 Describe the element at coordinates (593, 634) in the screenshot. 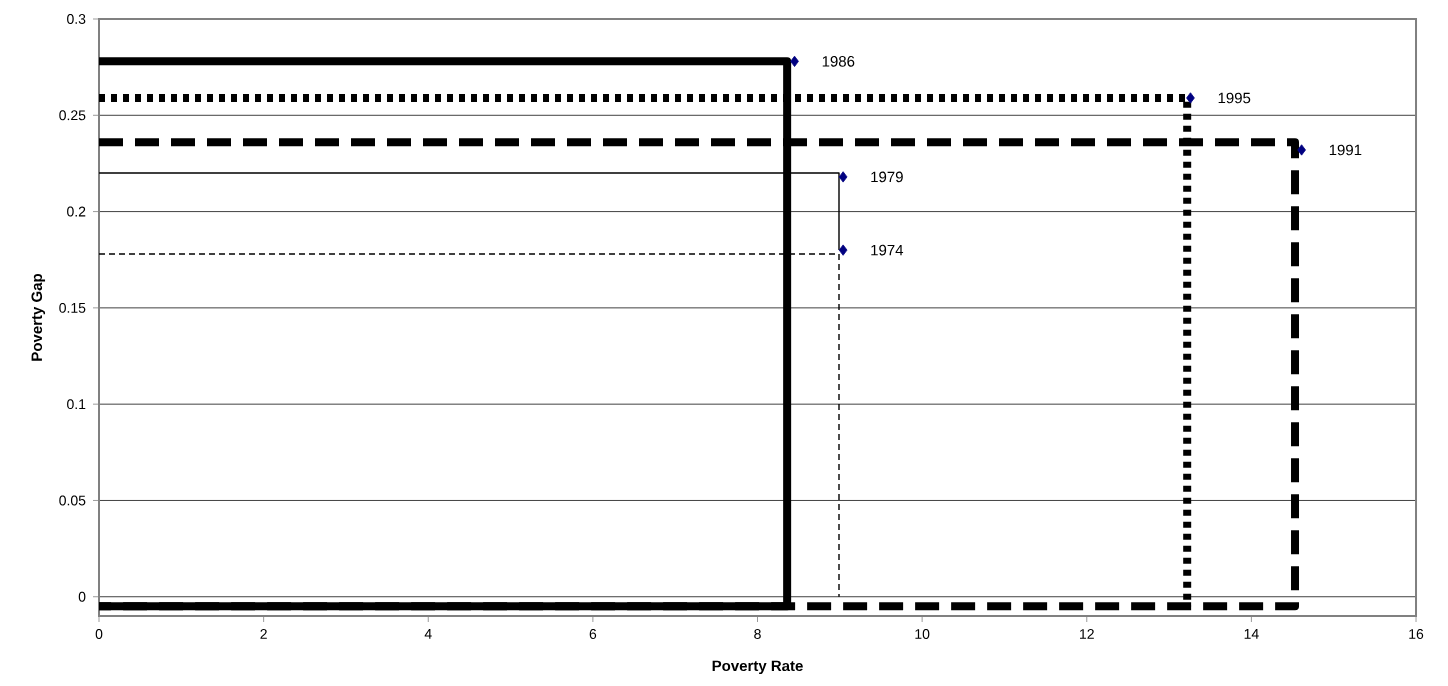

I see `x-tick-label: 6` at that location.